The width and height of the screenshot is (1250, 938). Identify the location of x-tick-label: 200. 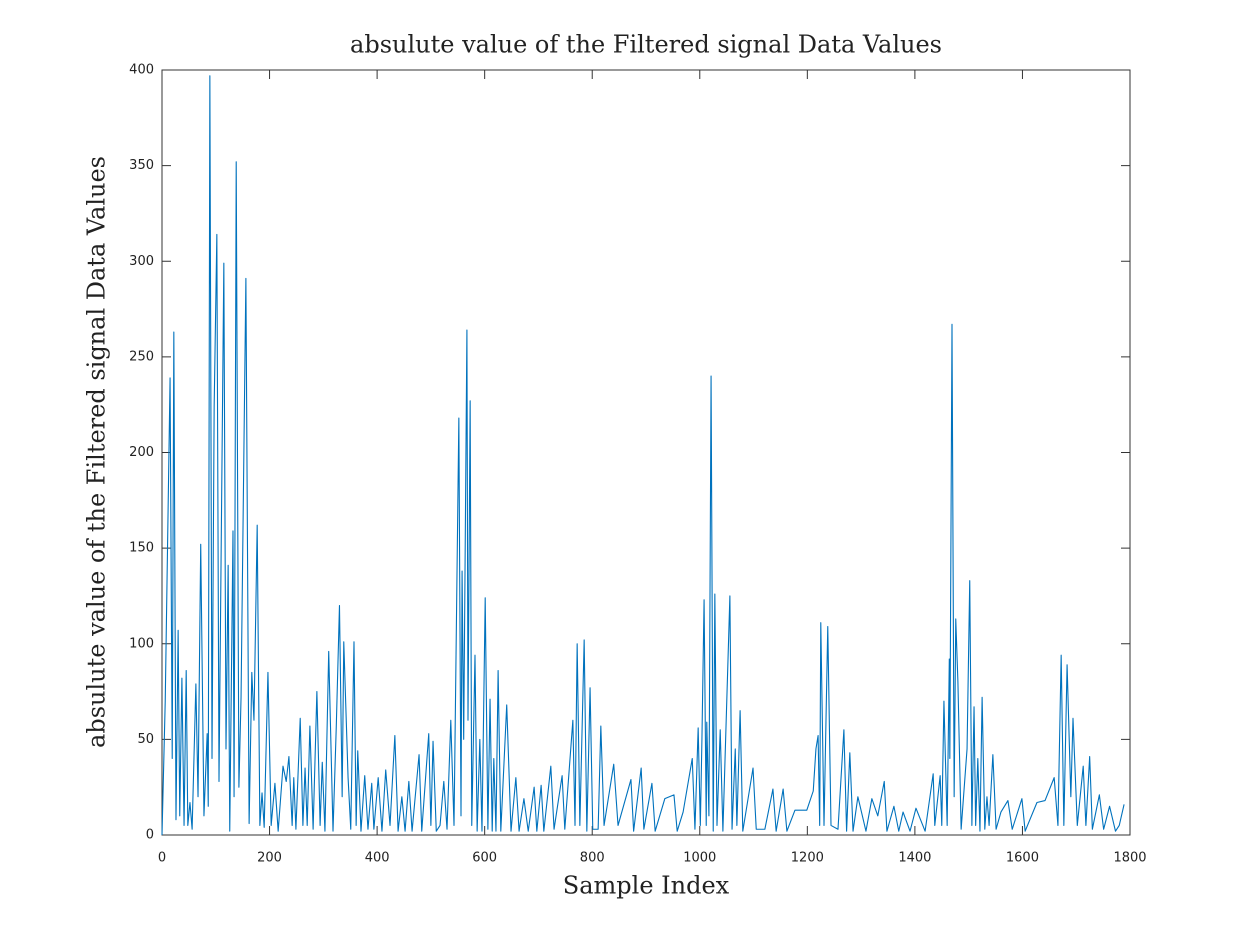
(269, 858).